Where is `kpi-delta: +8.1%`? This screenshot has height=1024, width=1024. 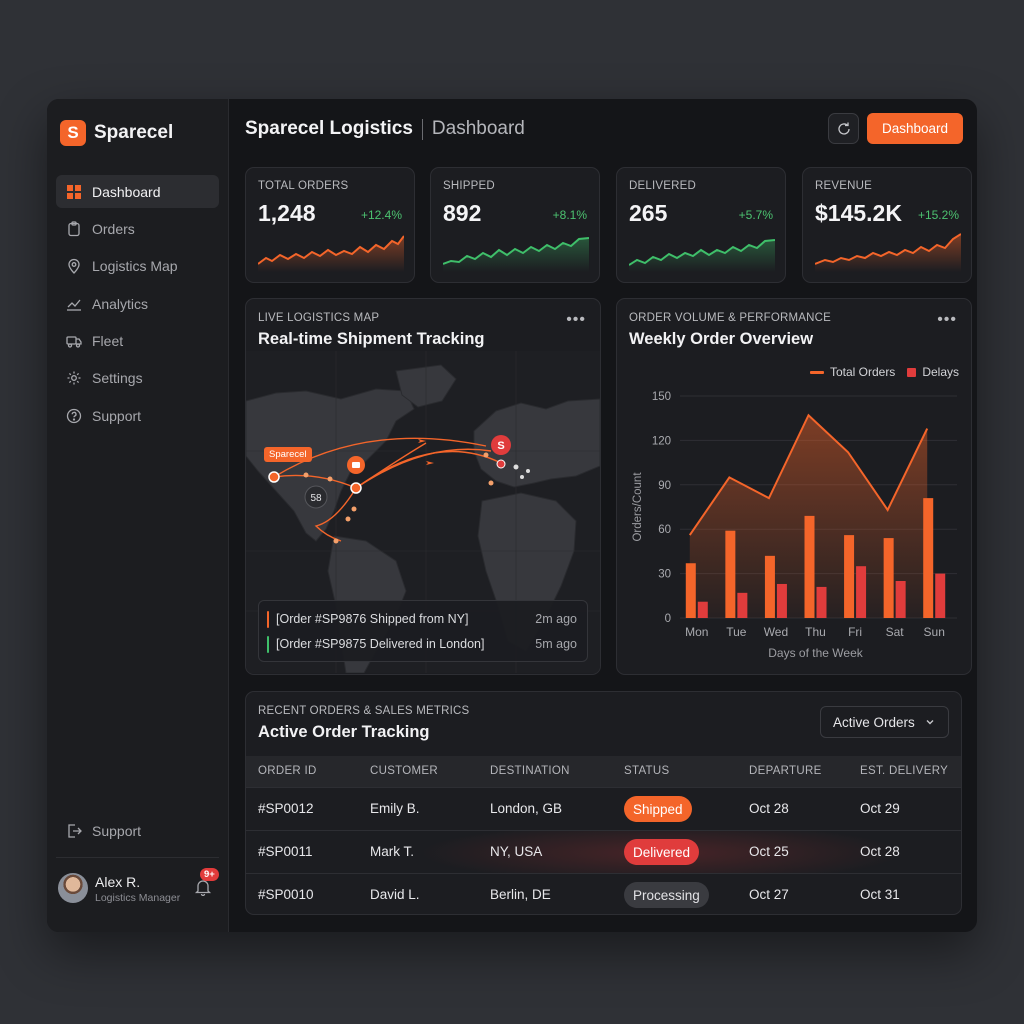
kpi-delta: +8.1% is located at coordinates (569, 215).